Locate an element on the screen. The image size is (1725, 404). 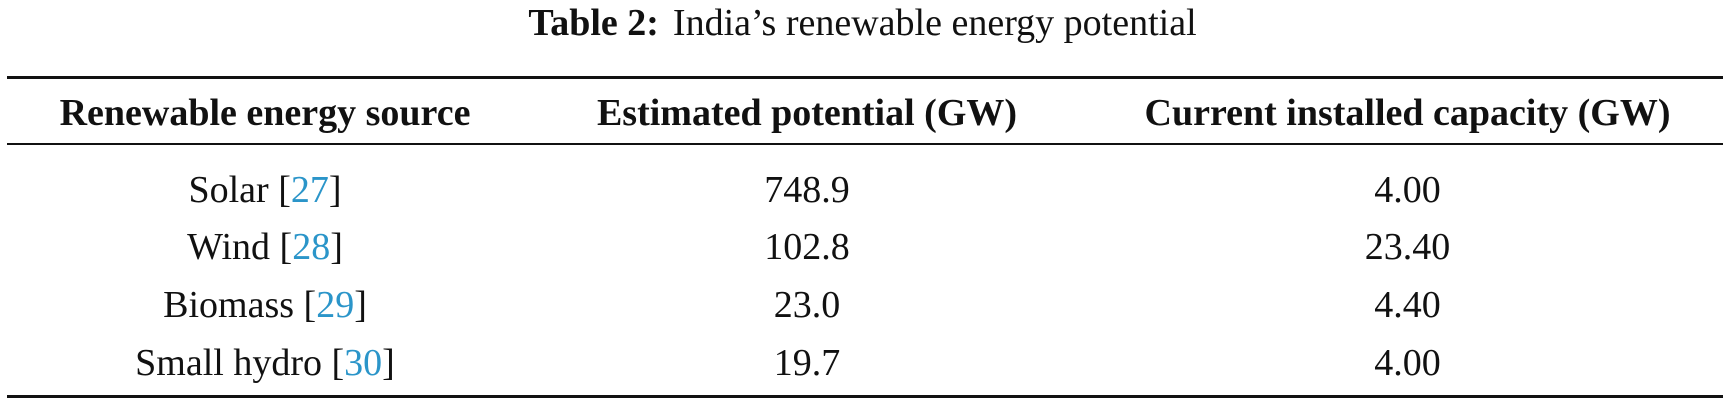
citation-link: 29 is located at coordinates (335, 305).